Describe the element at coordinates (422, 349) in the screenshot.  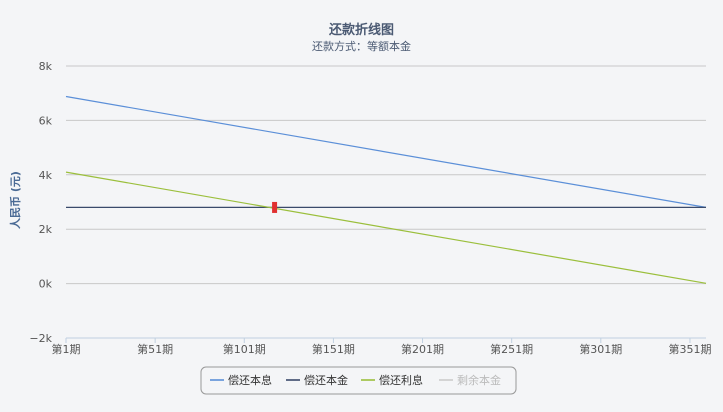
I see `x-tick-label: 第201期` at that location.